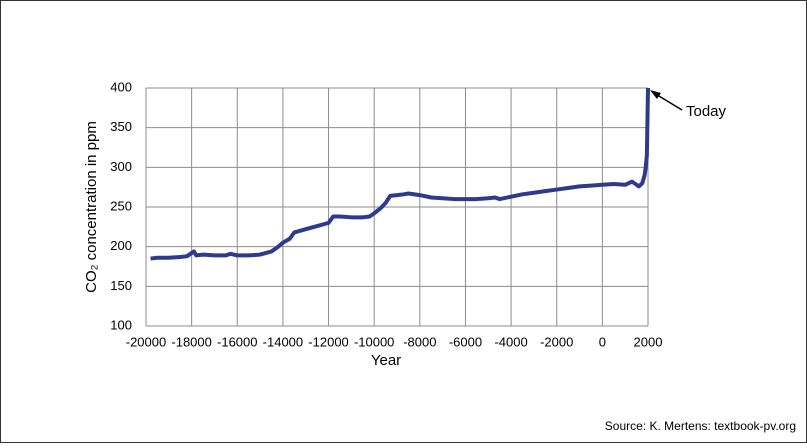  I want to click on x-tick-label: -12000, so click(328, 341).